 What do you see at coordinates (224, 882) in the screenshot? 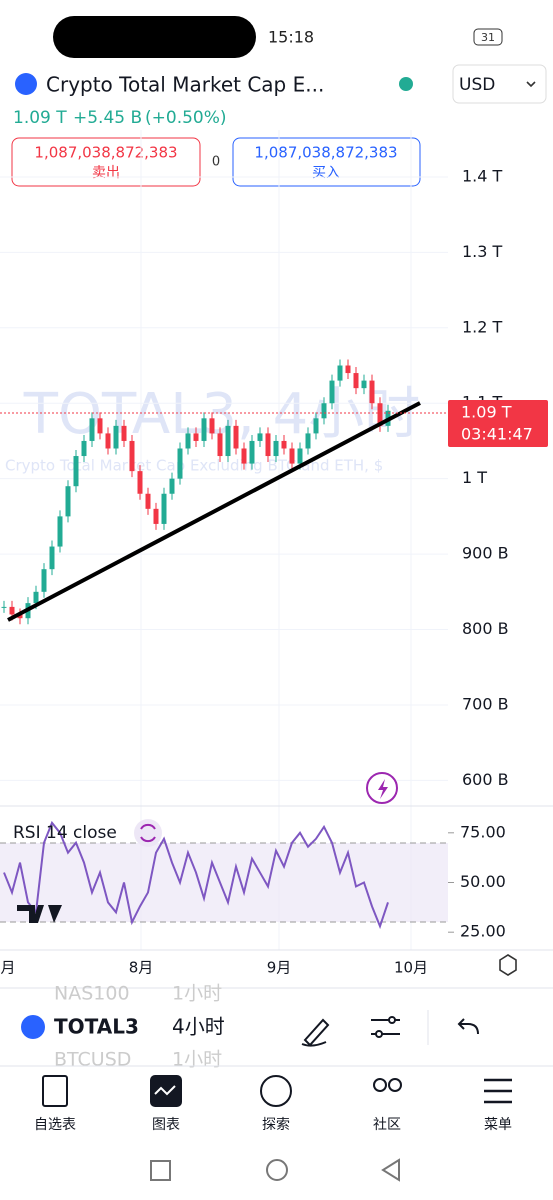
I see `rsi-band` at bounding box center [224, 882].